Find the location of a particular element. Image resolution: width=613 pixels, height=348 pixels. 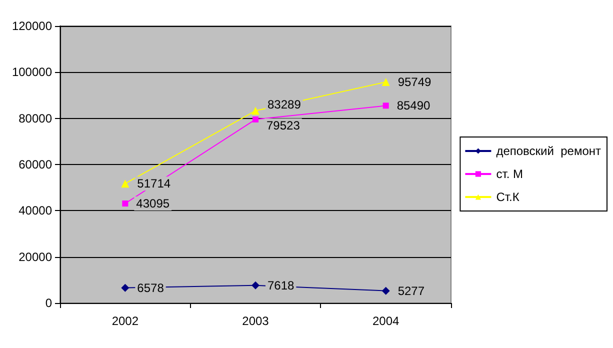

data-label: 83289 is located at coordinates (285, 105).